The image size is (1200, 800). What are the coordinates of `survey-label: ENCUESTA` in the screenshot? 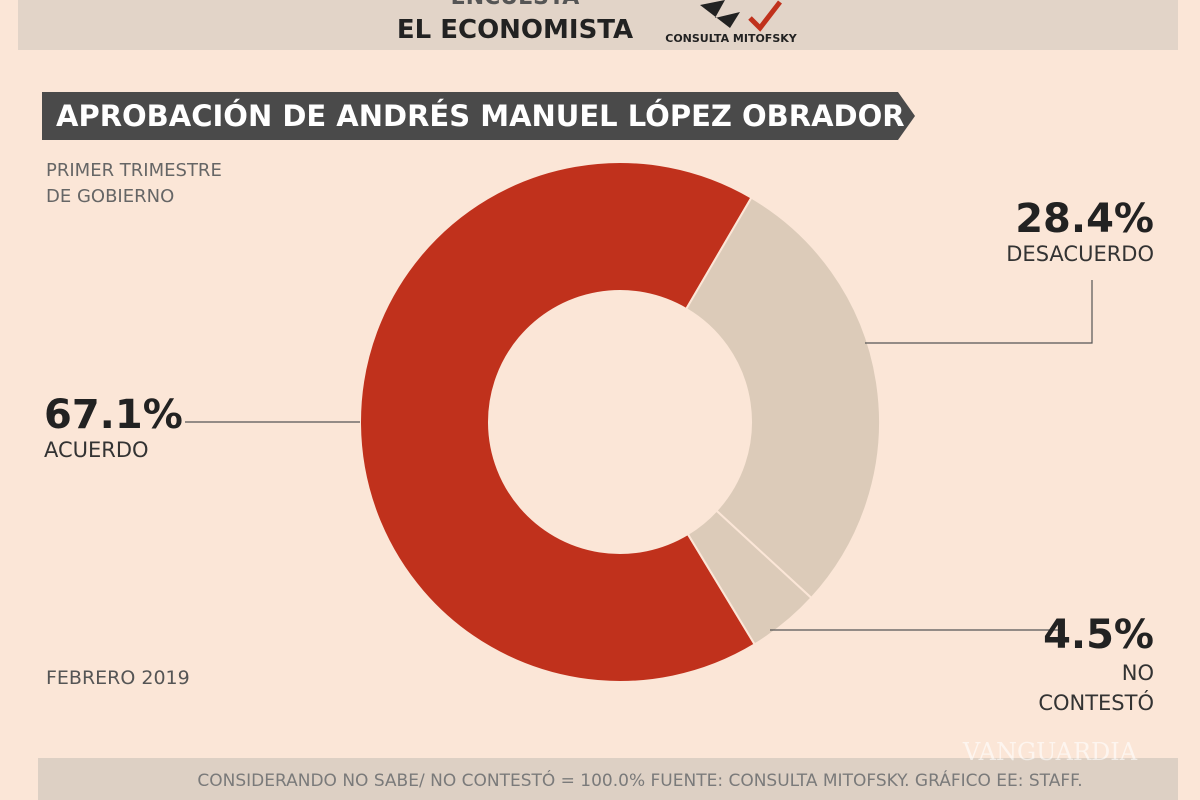 It's located at (515, 5).